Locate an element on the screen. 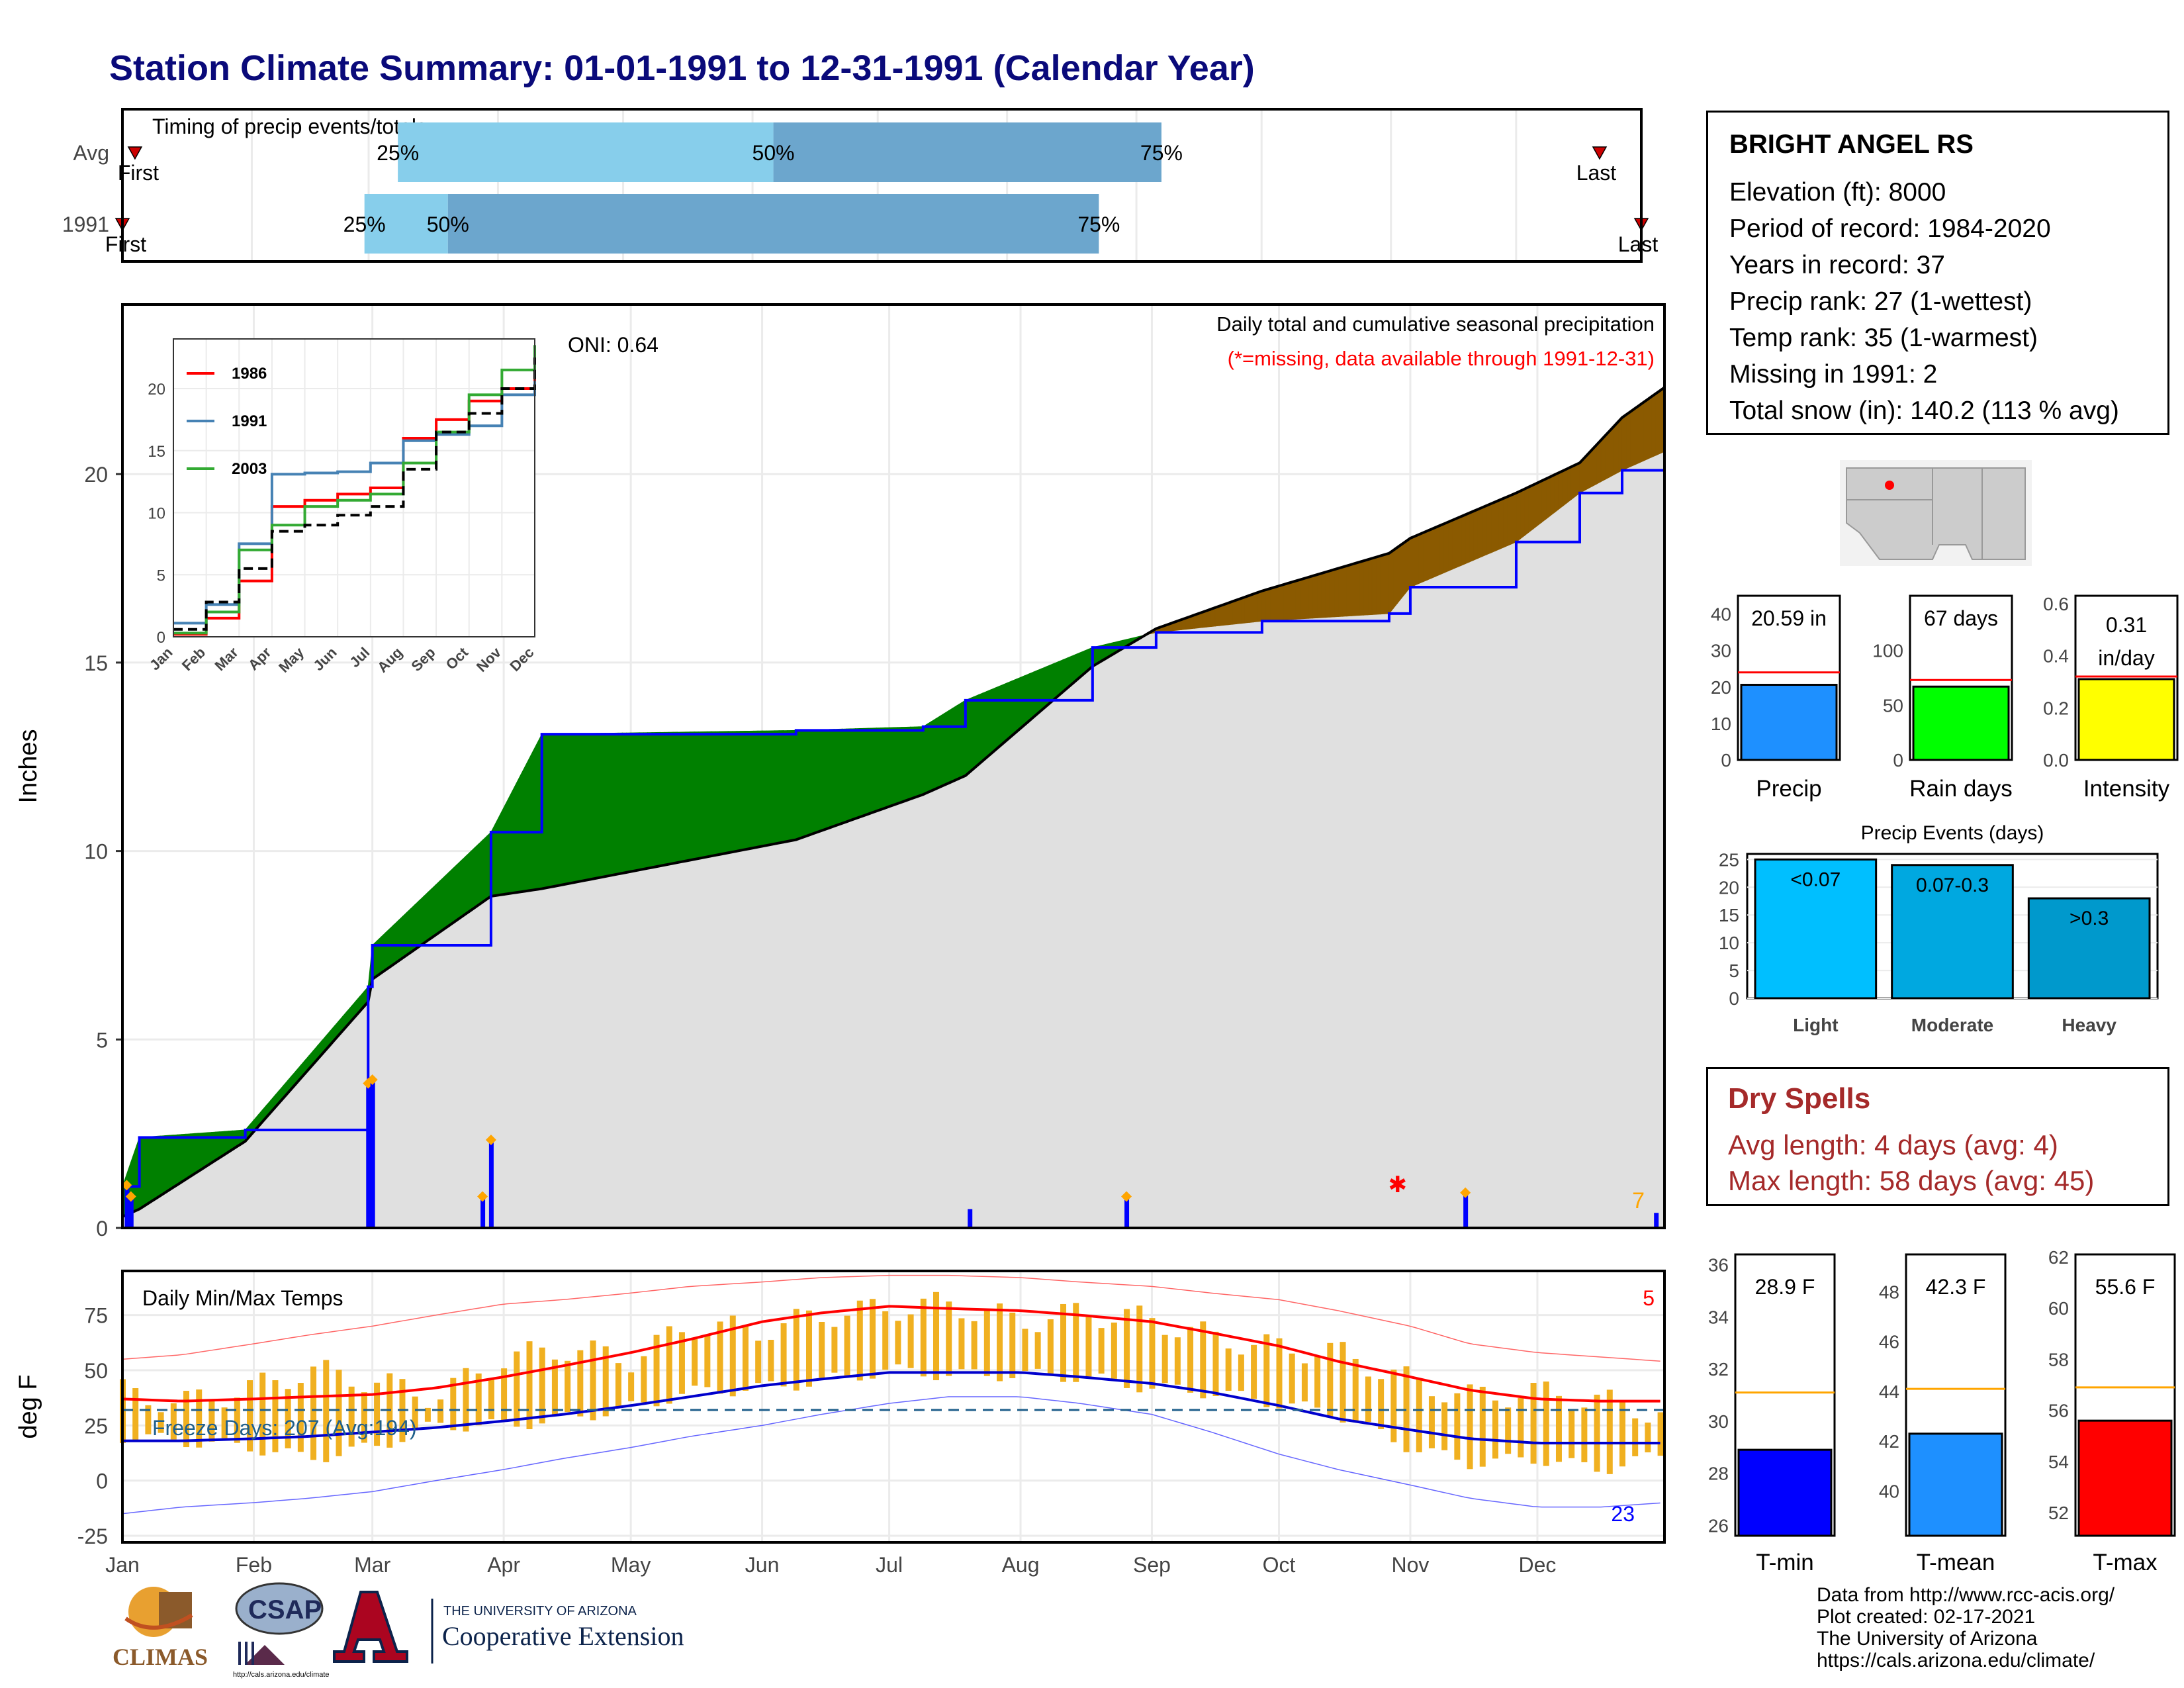 This screenshot has width=2184, height=1688. month-tick: Nov is located at coordinates (1410, 1565).